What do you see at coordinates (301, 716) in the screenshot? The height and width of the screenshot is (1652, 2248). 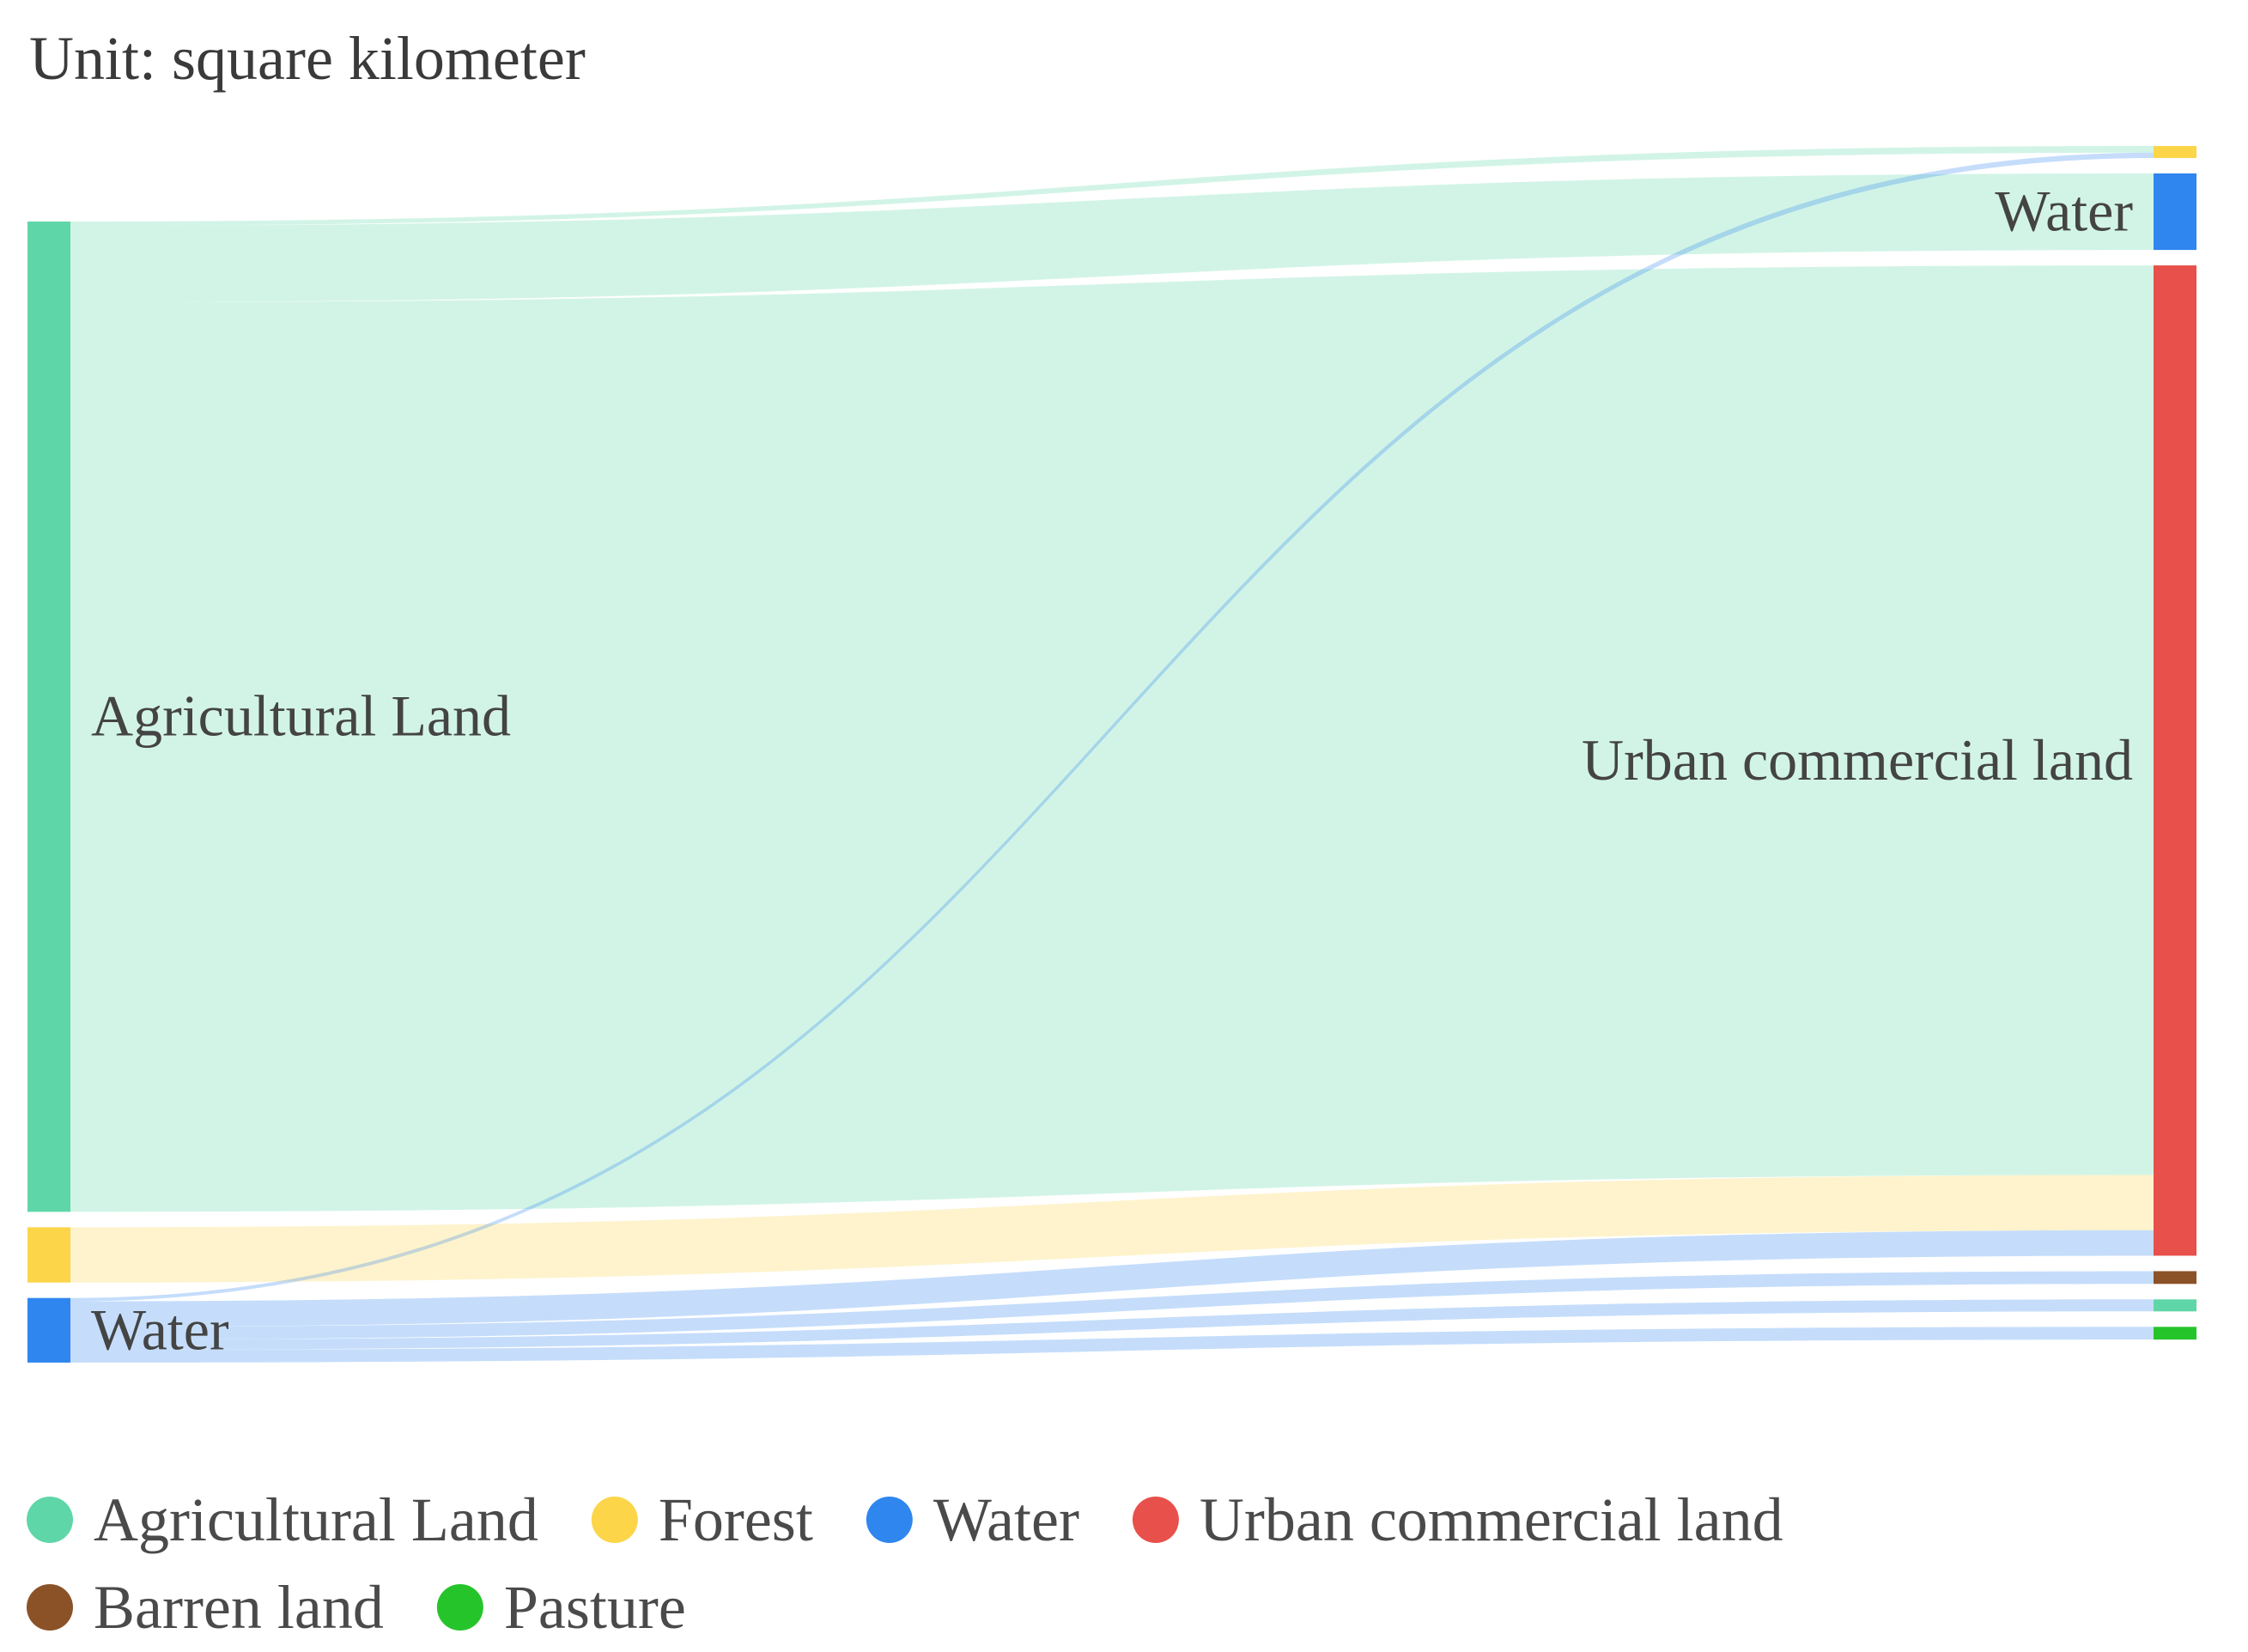 I see `node-label-src_agri: Agricultural Land` at bounding box center [301, 716].